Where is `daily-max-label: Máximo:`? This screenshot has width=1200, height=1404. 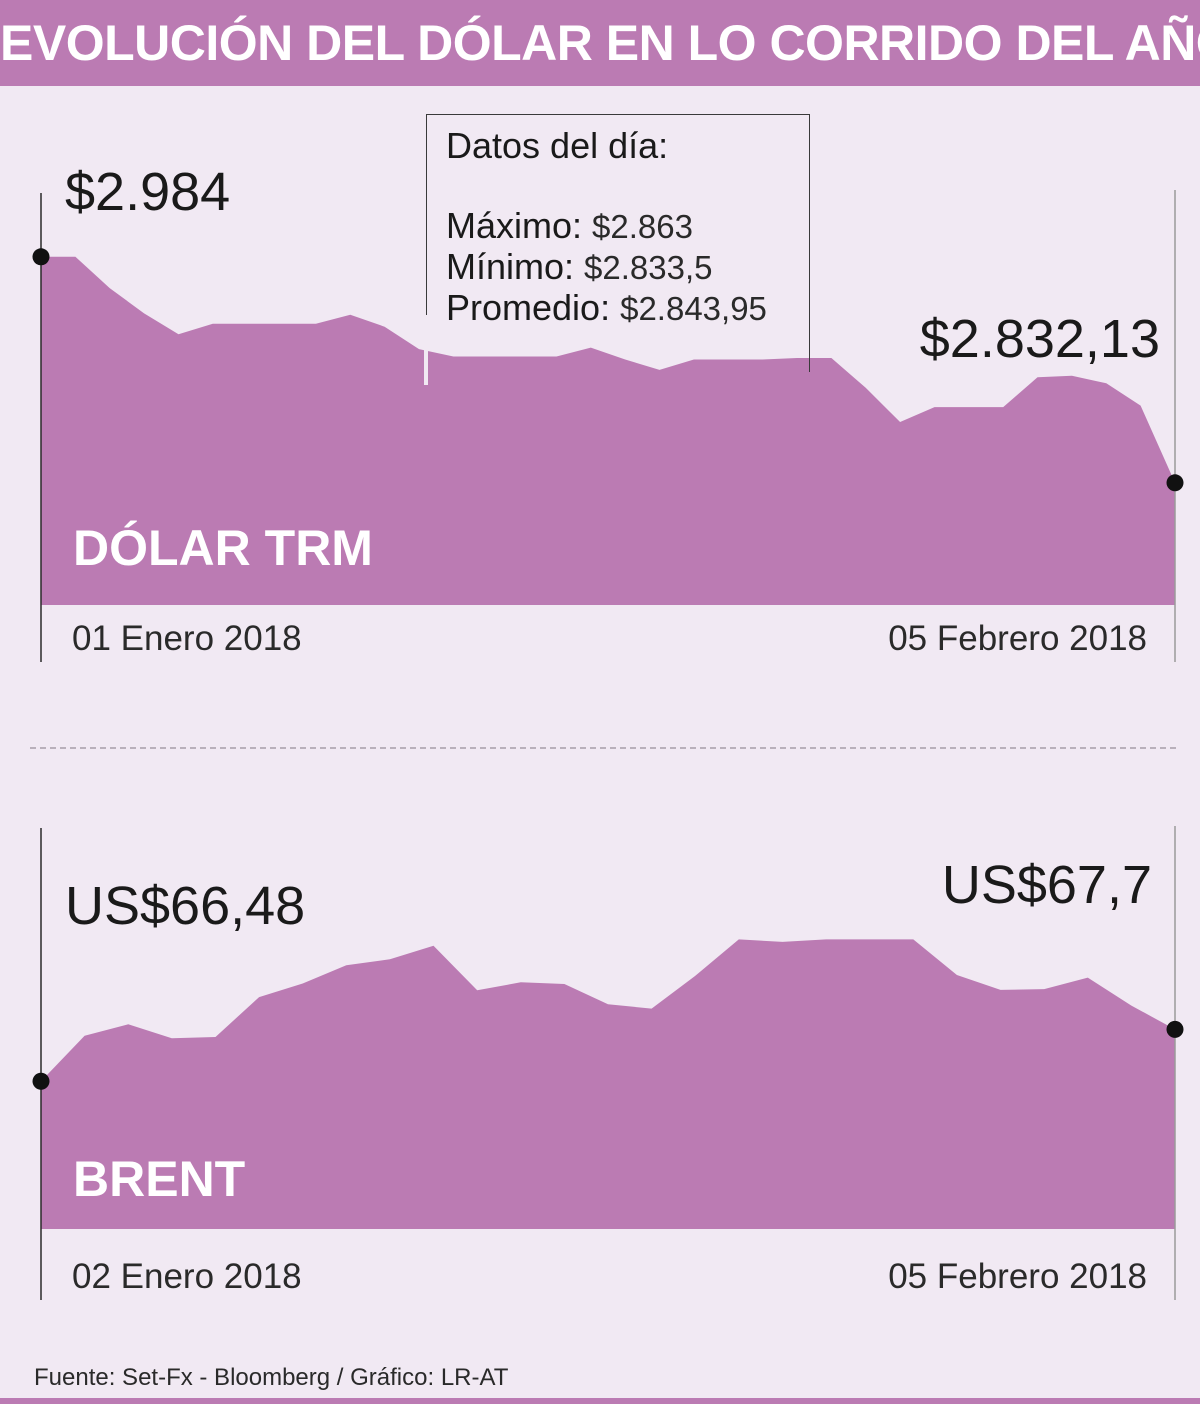
daily-max-label: Máximo: is located at coordinates (514, 225).